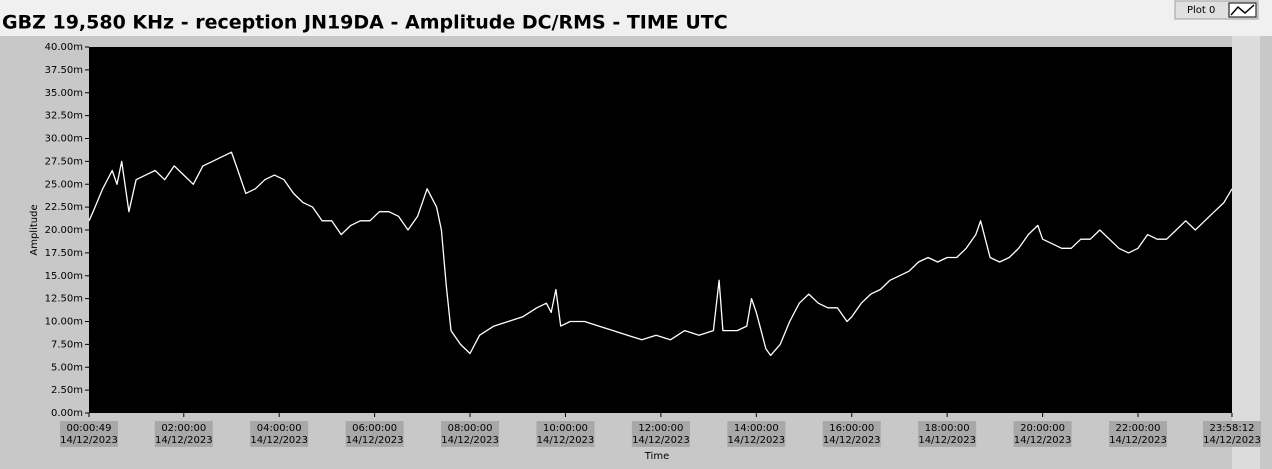 This screenshot has height=469, width=1272. Describe the element at coordinates (656, 456) in the screenshot. I see `x-axis-label: Time` at that location.